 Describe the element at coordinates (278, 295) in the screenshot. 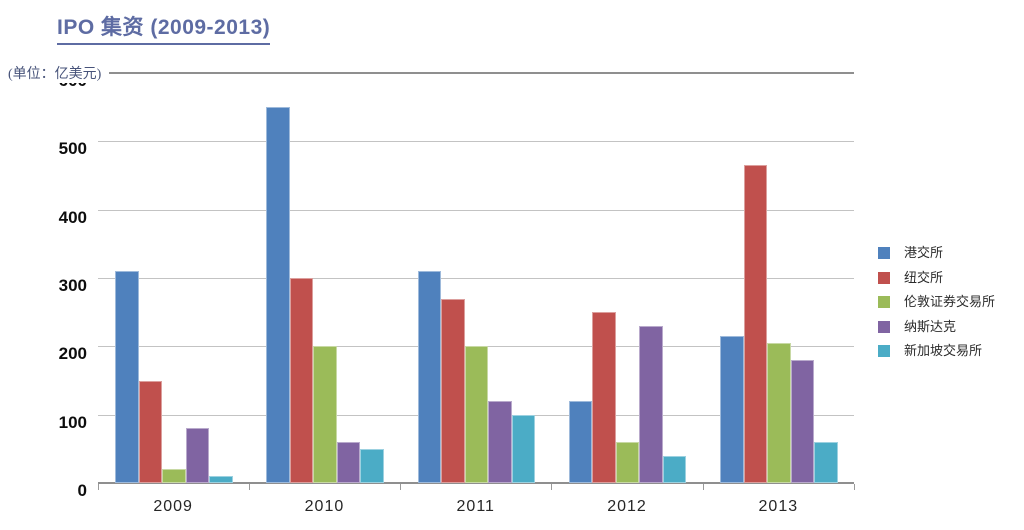

I see `bar-2010-series0` at that location.